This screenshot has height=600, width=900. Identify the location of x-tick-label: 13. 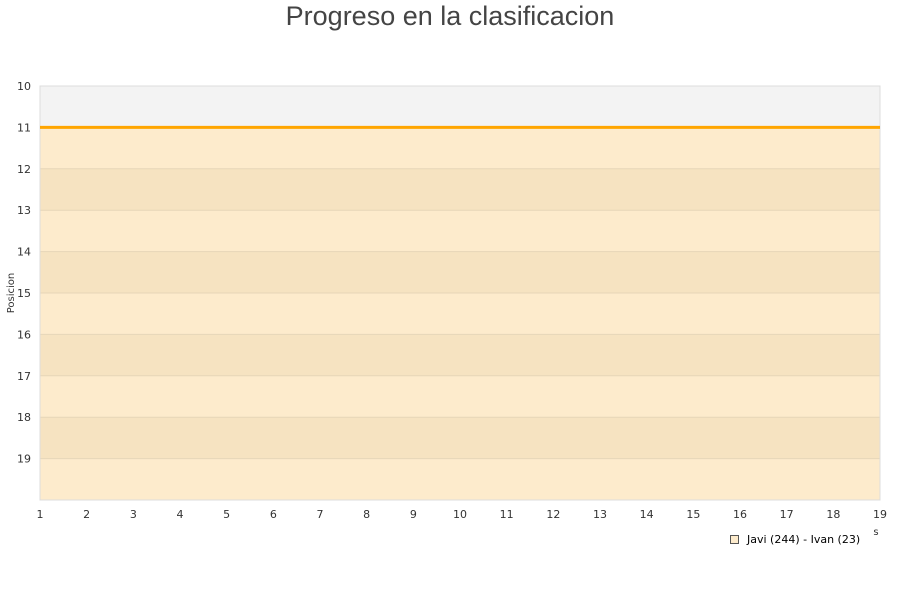
(600, 514).